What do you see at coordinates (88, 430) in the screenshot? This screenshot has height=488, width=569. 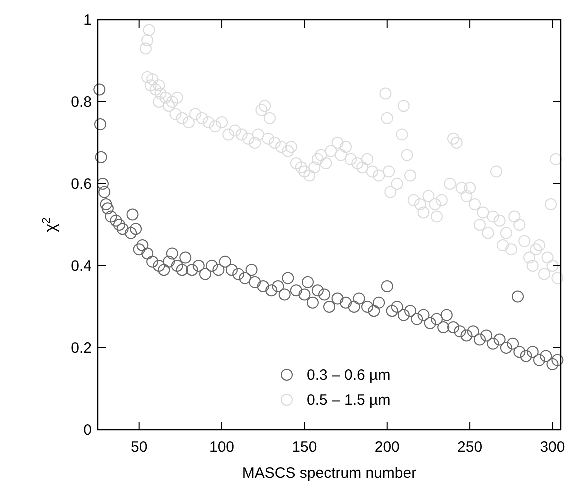 I see `y-tick-label: 0` at bounding box center [88, 430].